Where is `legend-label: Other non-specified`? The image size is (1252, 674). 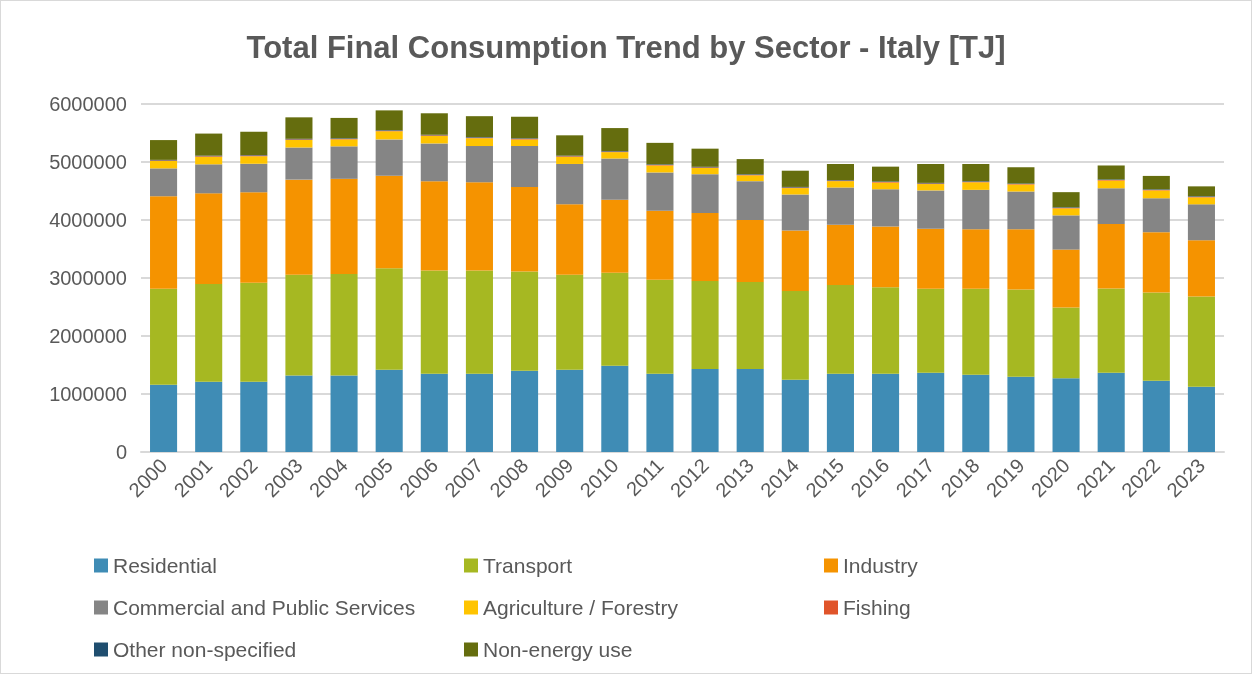 legend-label: Other non-specified is located at coordinates (205, 649).